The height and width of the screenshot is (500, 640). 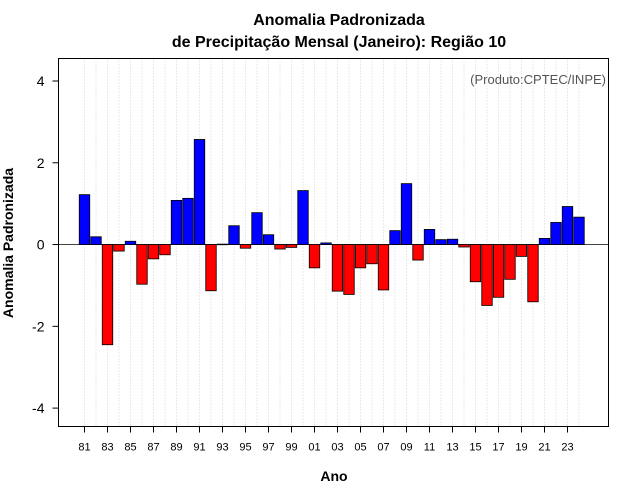 What do you see at coordinates (45, 244) in the screenshot?
I see `y-axis: -4 -2 0 2 4` at bounding box center [45, 244].